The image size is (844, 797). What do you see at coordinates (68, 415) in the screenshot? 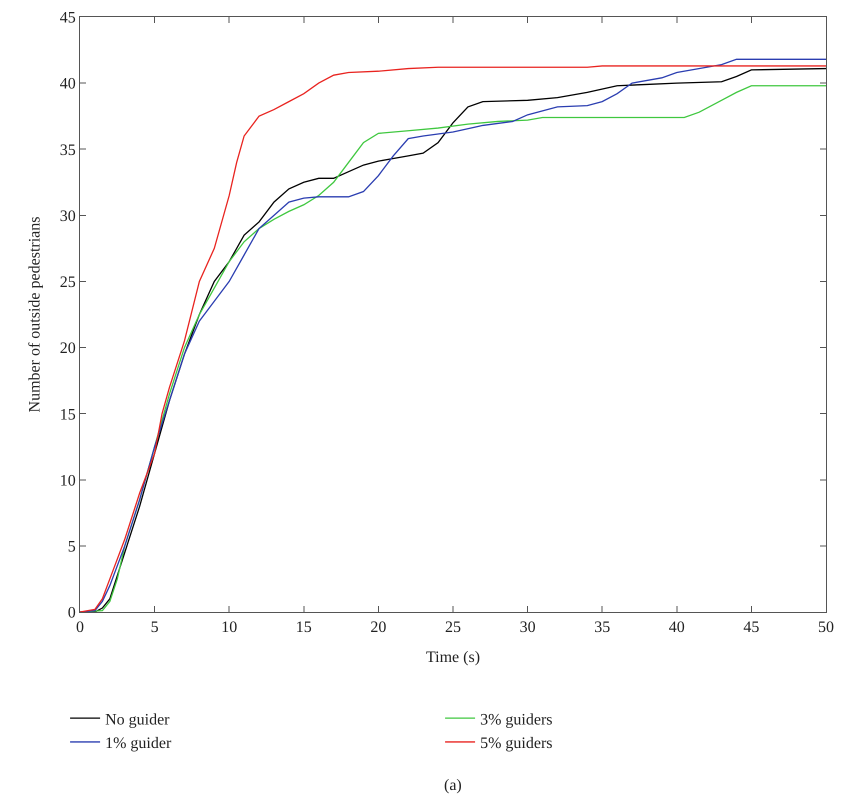
I see `y-tick-label: 15` at bounding box center [68, 415].